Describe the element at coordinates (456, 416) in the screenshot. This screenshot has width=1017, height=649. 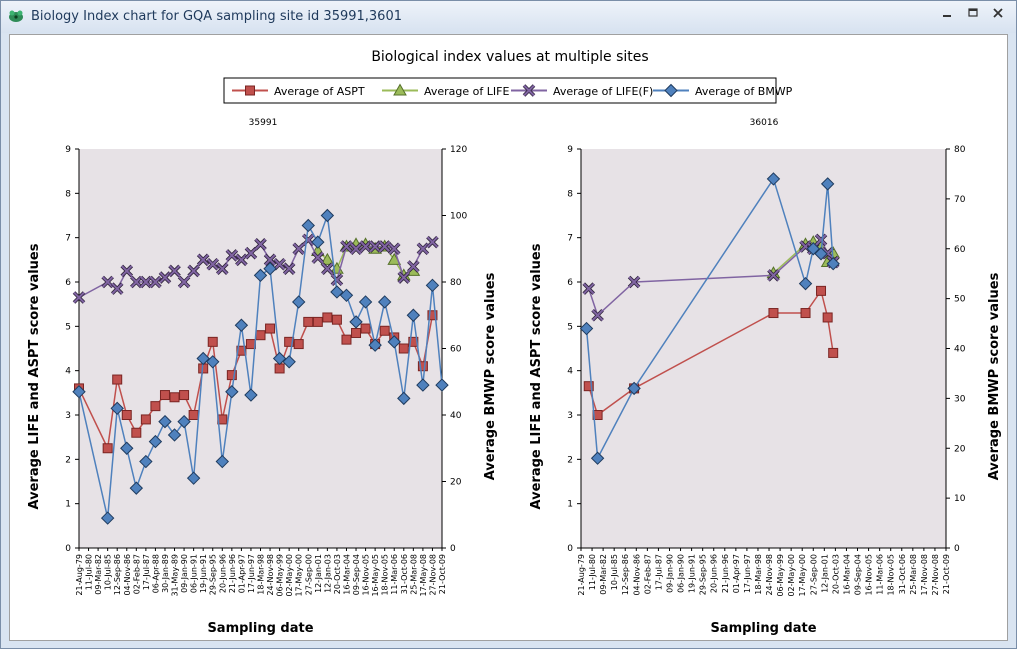
I see `right-tick-label: 40` at that location.